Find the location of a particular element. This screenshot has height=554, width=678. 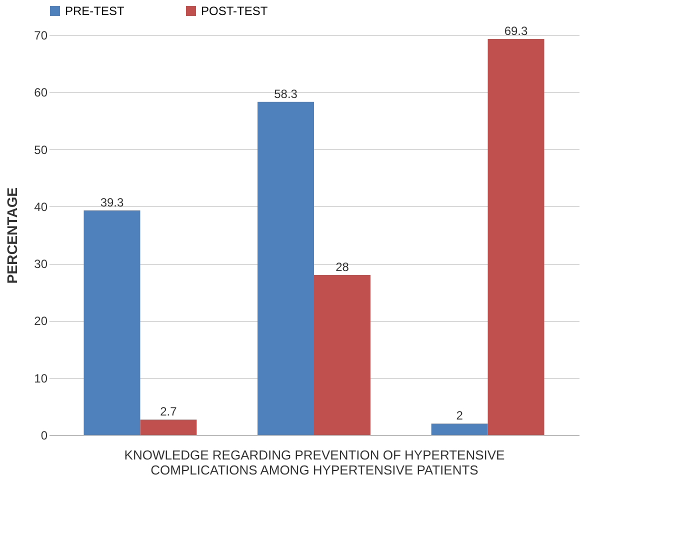

data-label: 2.7 is located at coordinates (169, 411).